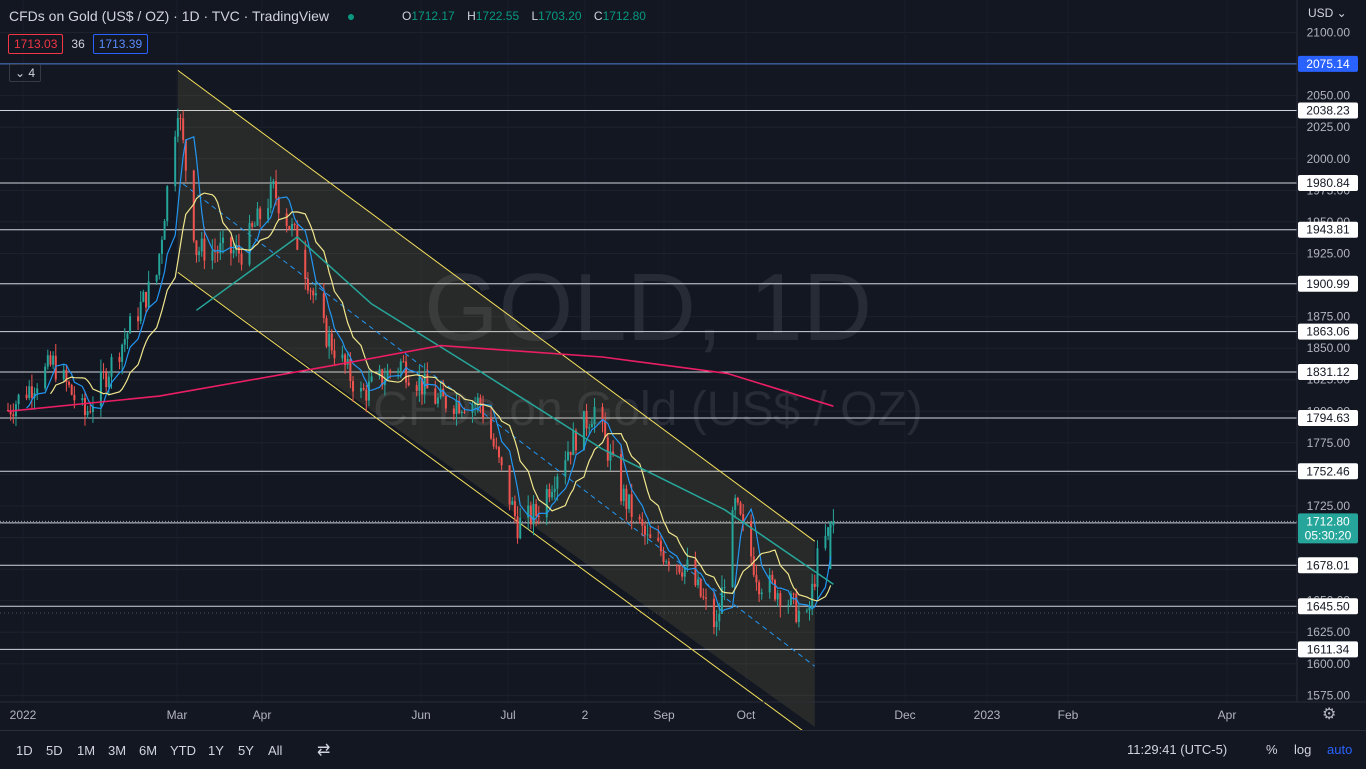 The height and width of the screenshot is (769, 1366). I want to click on level-label: 1611.34, so click(1328, 649).